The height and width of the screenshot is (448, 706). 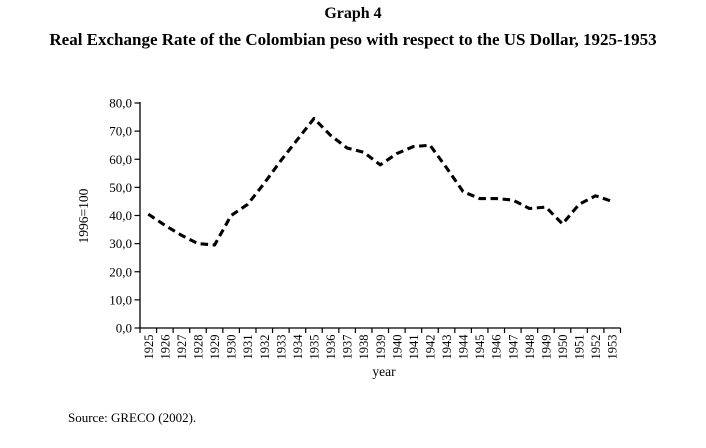 I want to click on y-tick-label: 20,0, so click(x=120, y=271).